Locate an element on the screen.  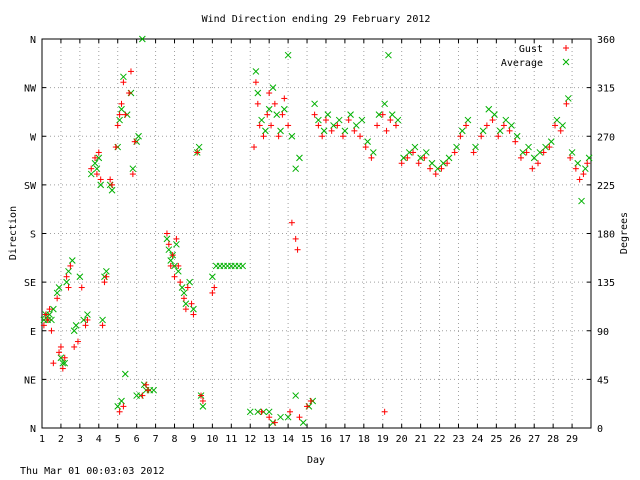
y2-tick-label: 0 is located at coordinates (600, 429).